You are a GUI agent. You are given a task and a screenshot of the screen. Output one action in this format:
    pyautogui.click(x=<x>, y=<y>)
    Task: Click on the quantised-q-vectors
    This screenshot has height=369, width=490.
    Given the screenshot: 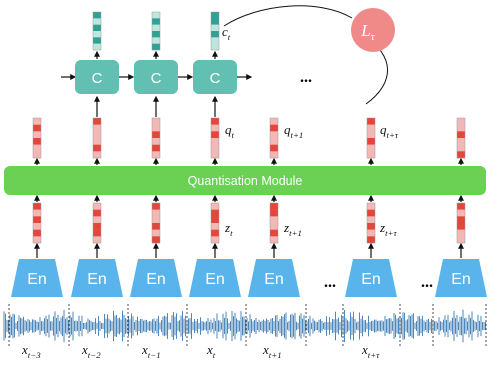 What is the action you would take?
    pyautogui.click(x=249, y=141)
    